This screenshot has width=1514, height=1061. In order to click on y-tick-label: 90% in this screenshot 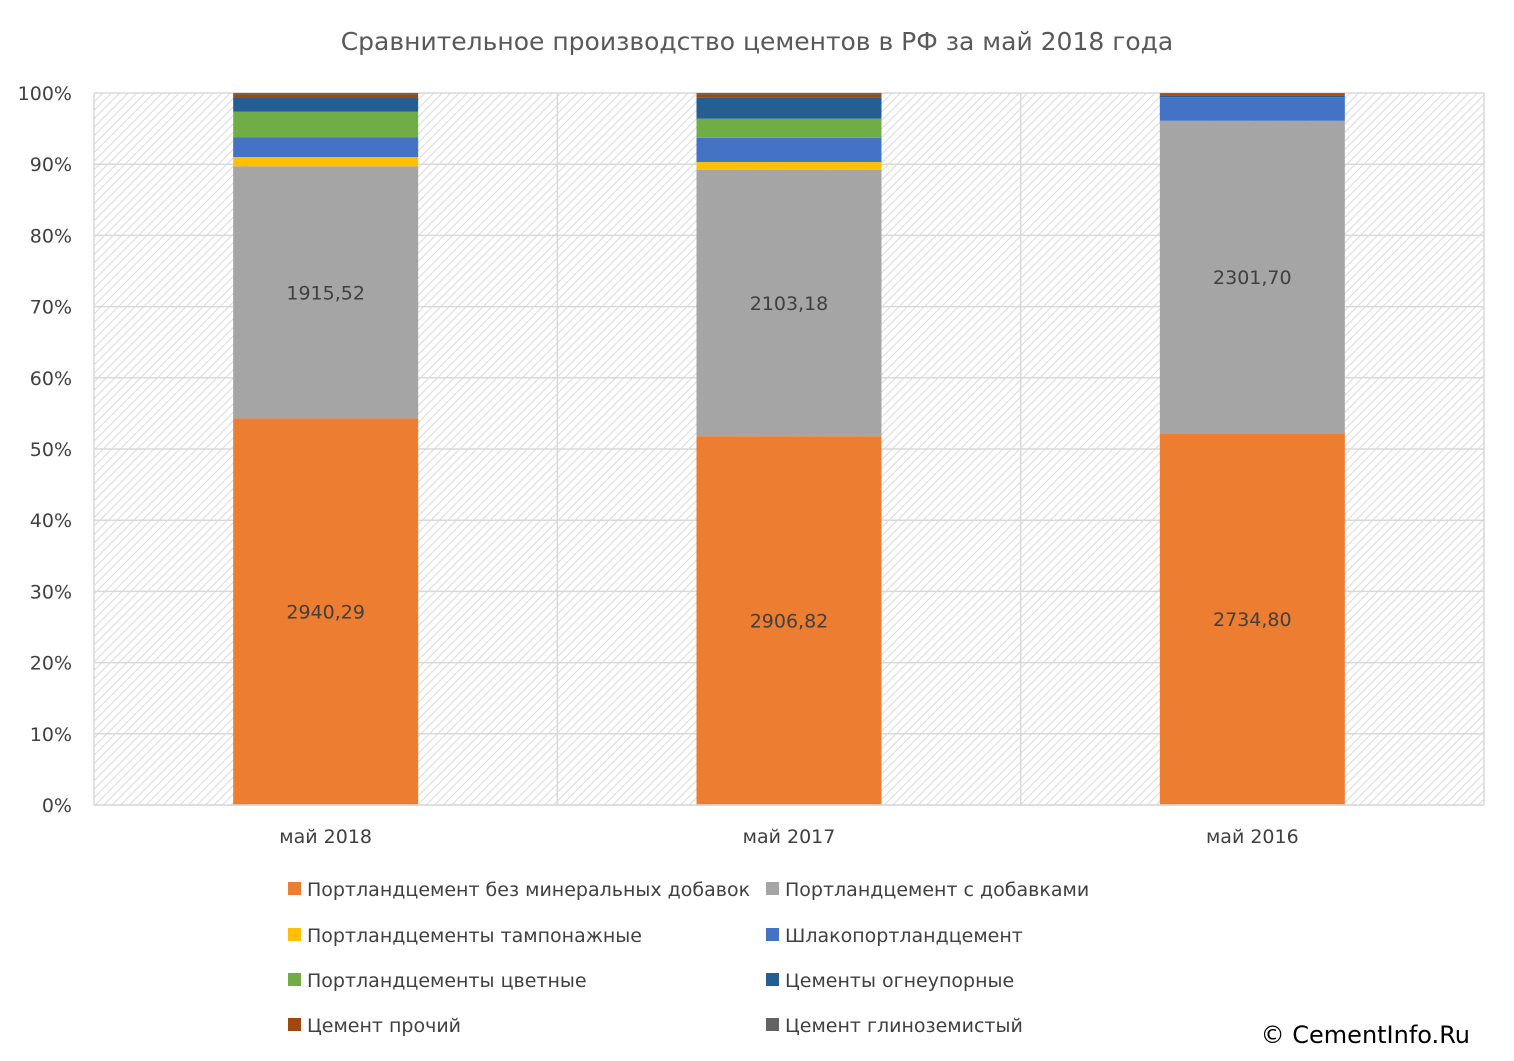, I will do `click(51, 165)`.